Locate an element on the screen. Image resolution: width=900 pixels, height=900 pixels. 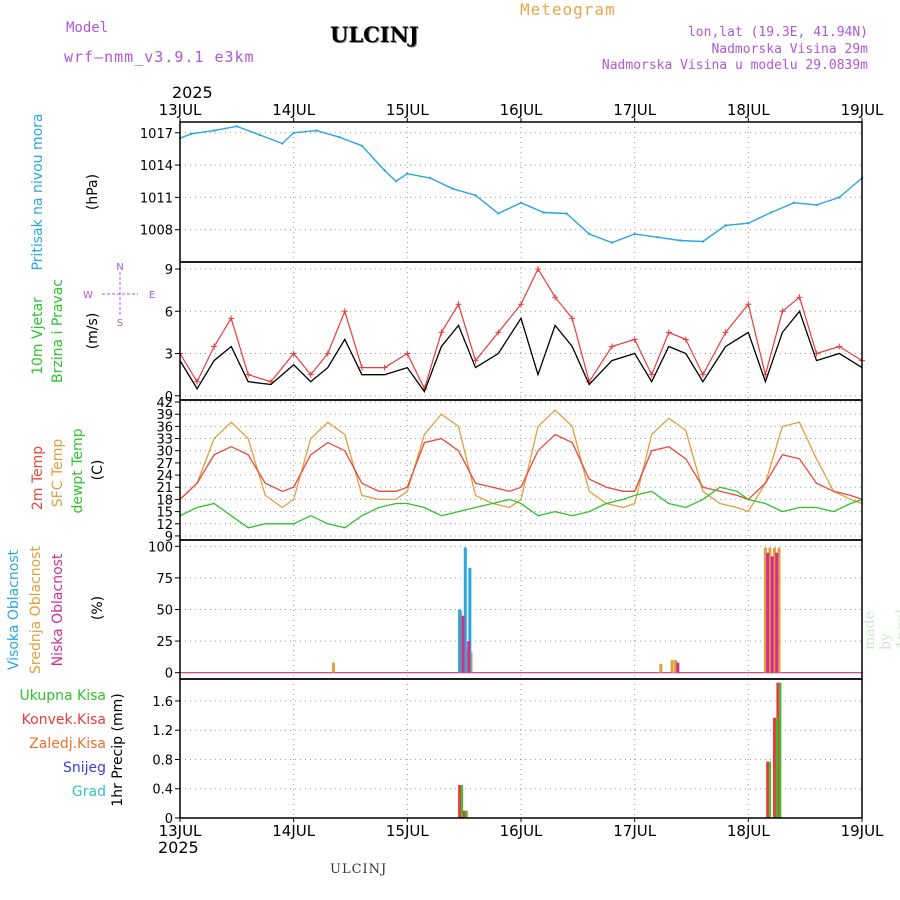
pressure-unit-label: (hPa) is located at coordinates (93, 192).